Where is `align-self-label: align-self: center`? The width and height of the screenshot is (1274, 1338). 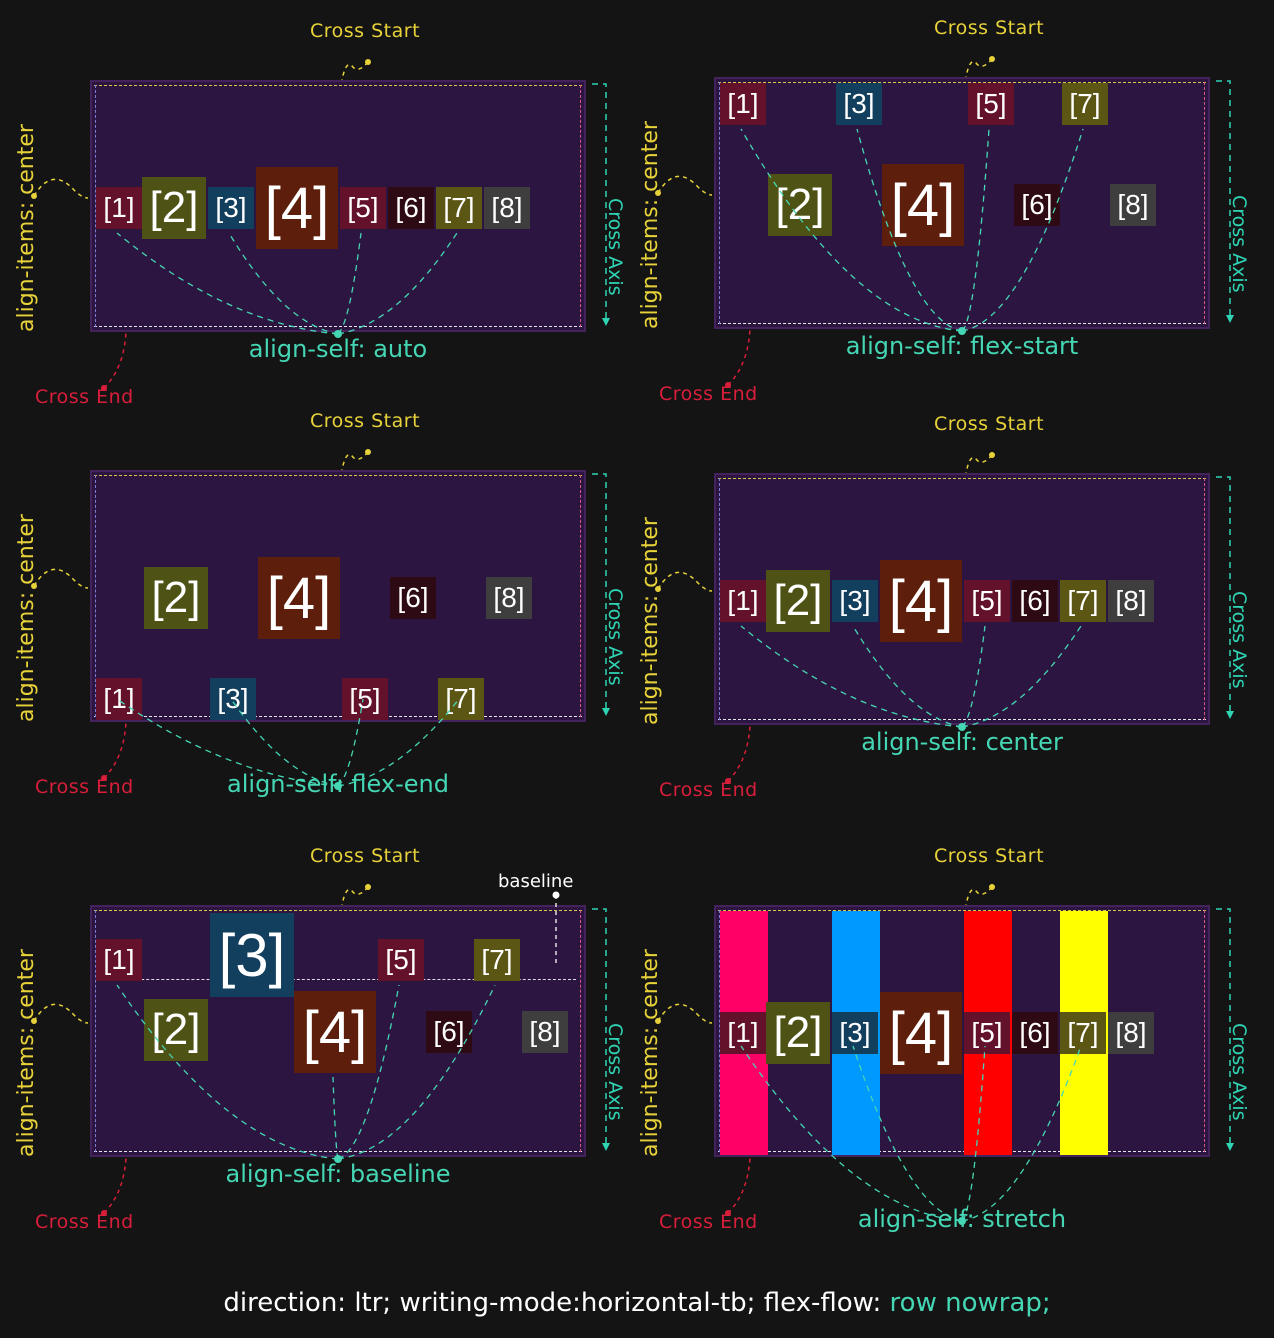
align-self-label: align-self: center is located at coordinates (962, 742).